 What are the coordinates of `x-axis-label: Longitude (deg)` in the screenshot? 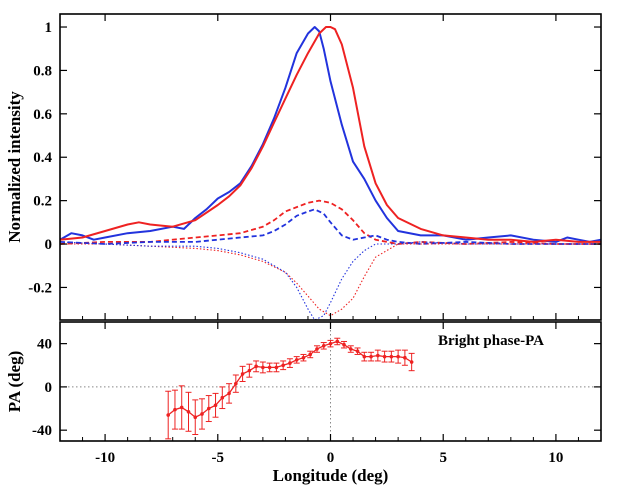 It's located at (331, 475).